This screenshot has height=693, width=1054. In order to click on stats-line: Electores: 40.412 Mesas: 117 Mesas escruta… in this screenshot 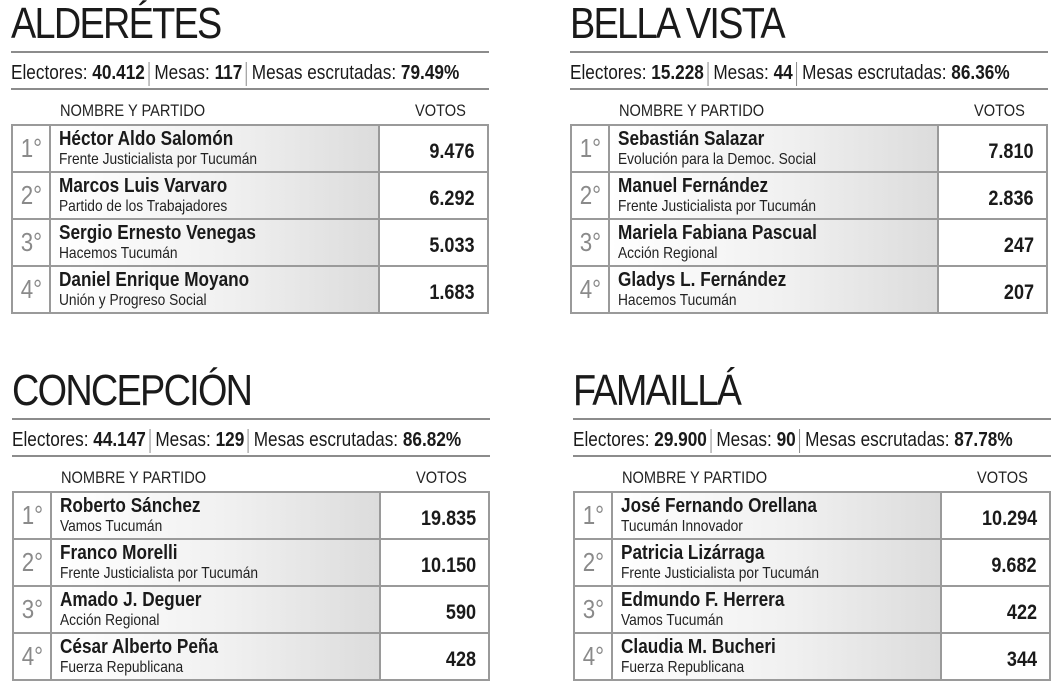, I will do `click(235, 73)`.